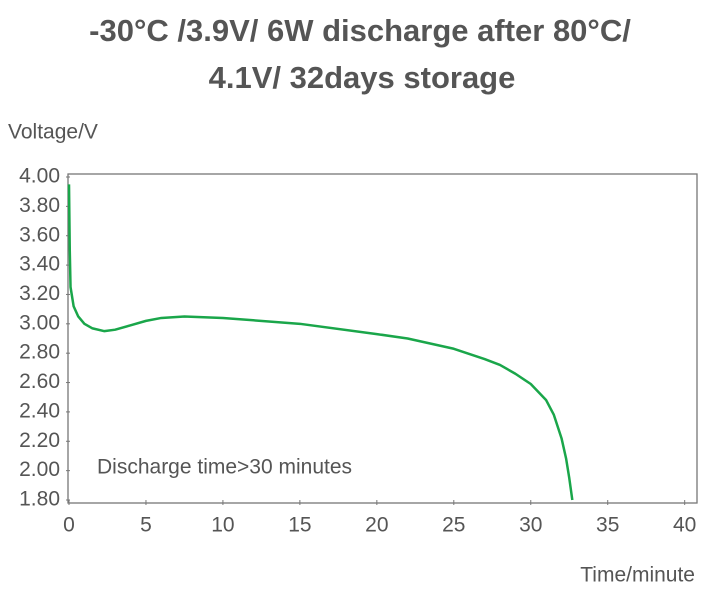 Image resolution: width=707 pixels, height=601 pixels. What do you see at coordinates (222, 525) in the screenshot?
I see `x-tick-label: 10` at bounding box center [222, 525].